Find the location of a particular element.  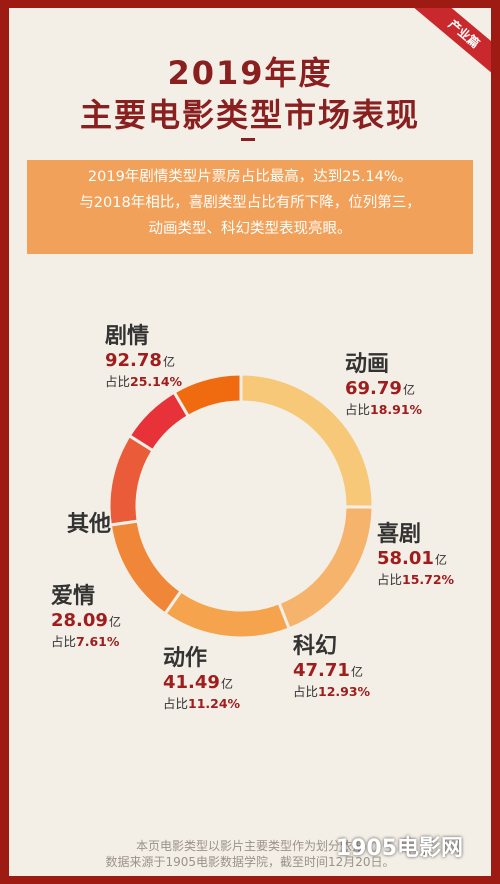

label-comedy-name: 喜剧 is located at coordinates (399, 534).